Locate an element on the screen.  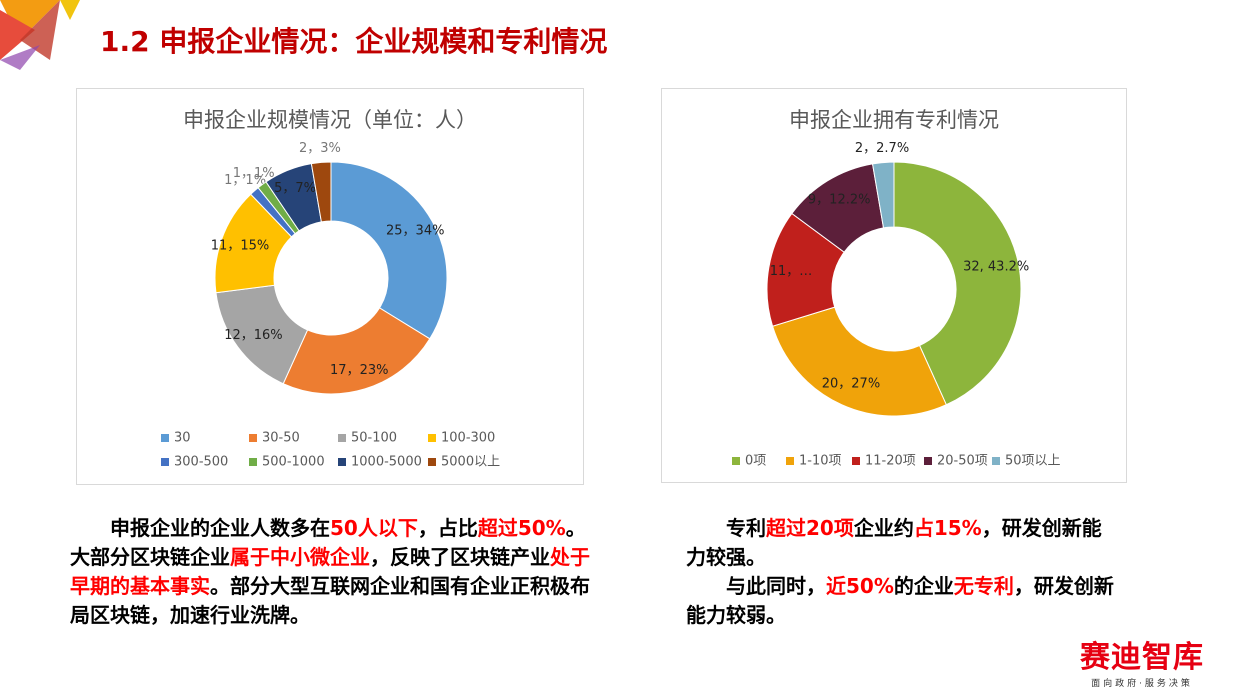
legend-label: 500-1000 is located at coordinates (293, 462).